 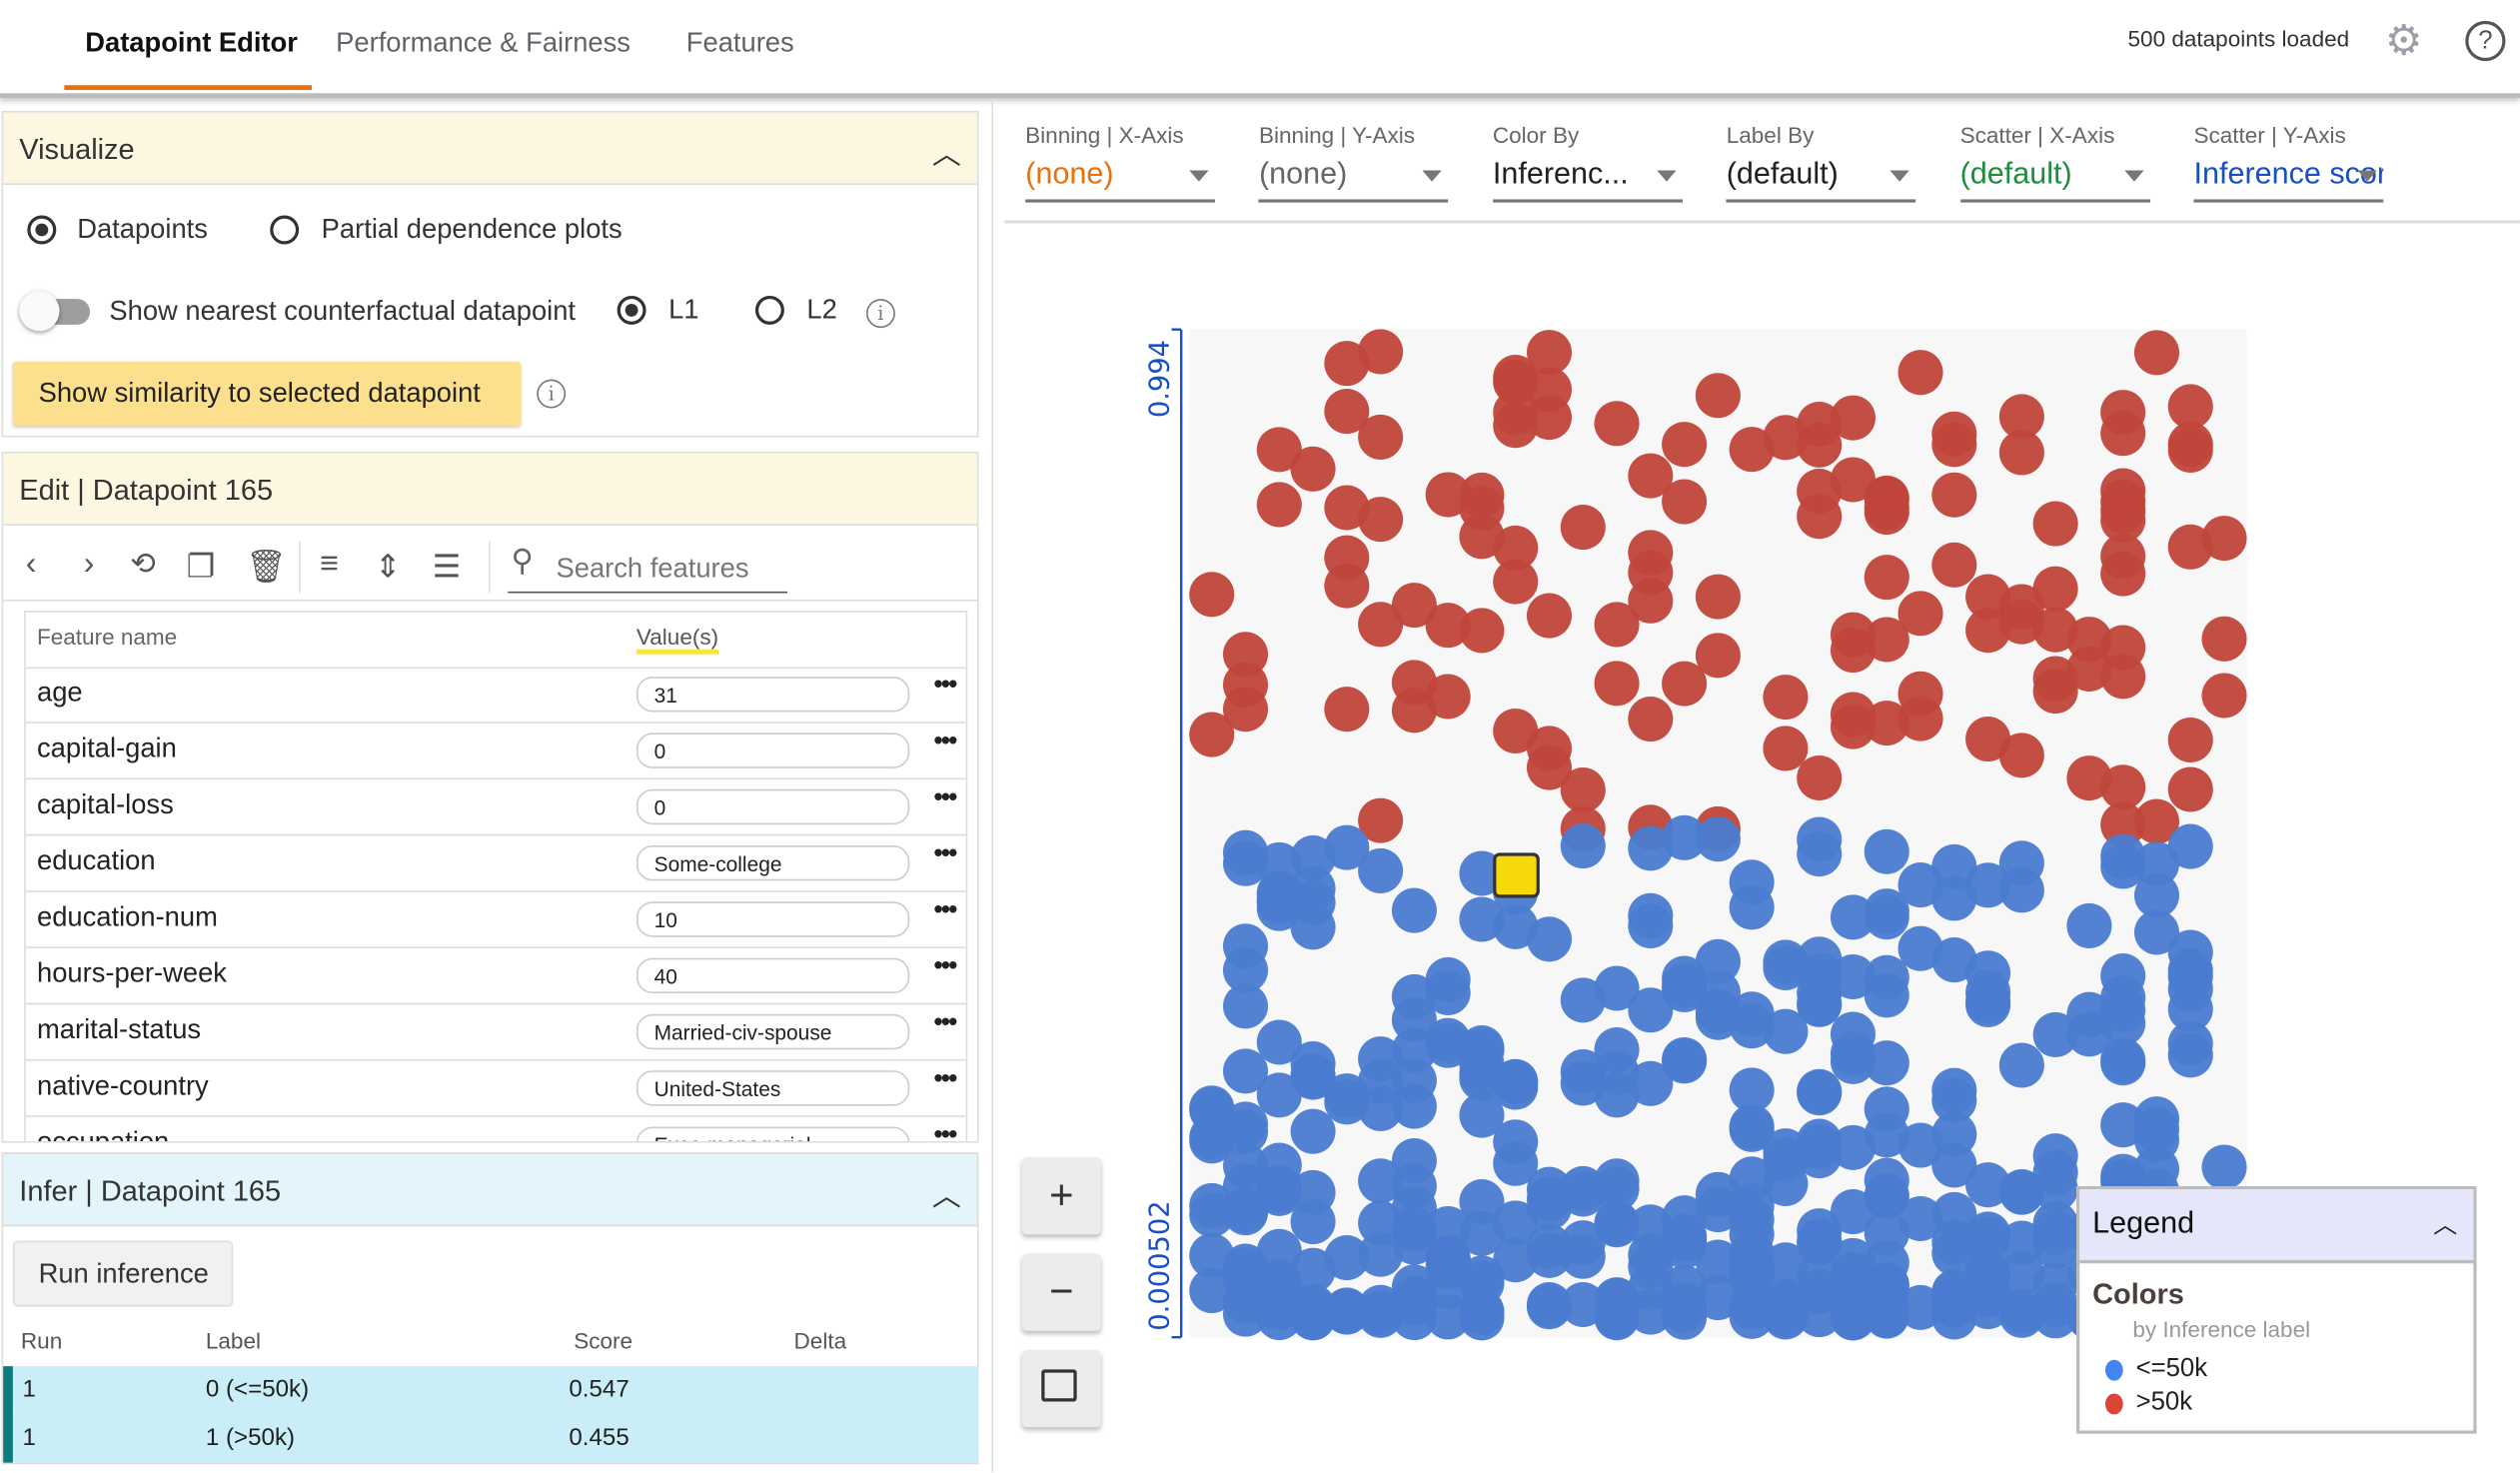 I want to click on tab-performance-fairness: Performance & Fairness, so click(x=483, y=42).